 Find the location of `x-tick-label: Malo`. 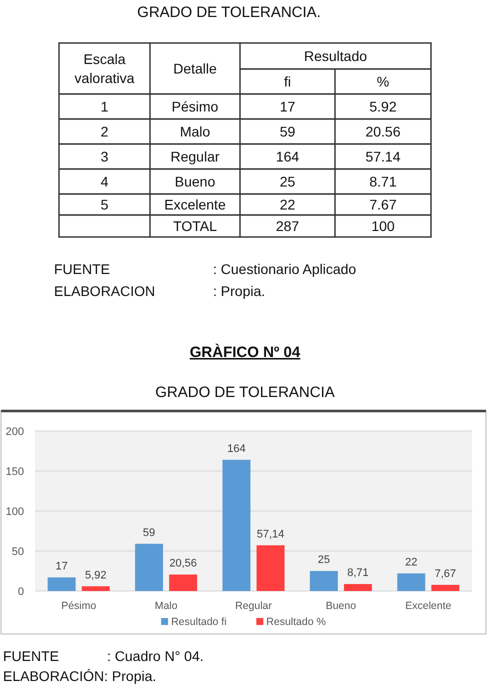

x-tick-label: Malo is located at coordinates (166, 606).